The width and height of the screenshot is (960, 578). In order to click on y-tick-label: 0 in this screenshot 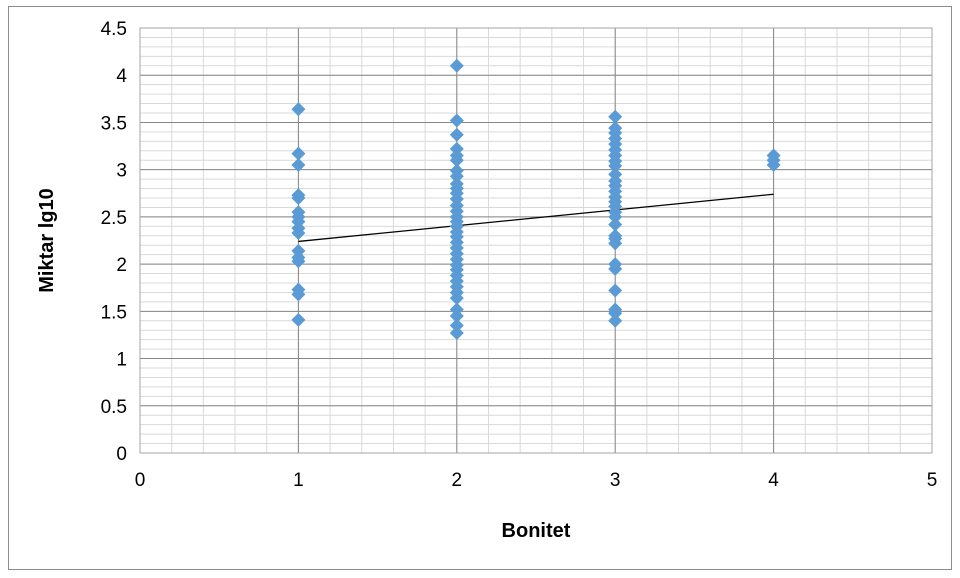, I will do `click(121, 454)`.